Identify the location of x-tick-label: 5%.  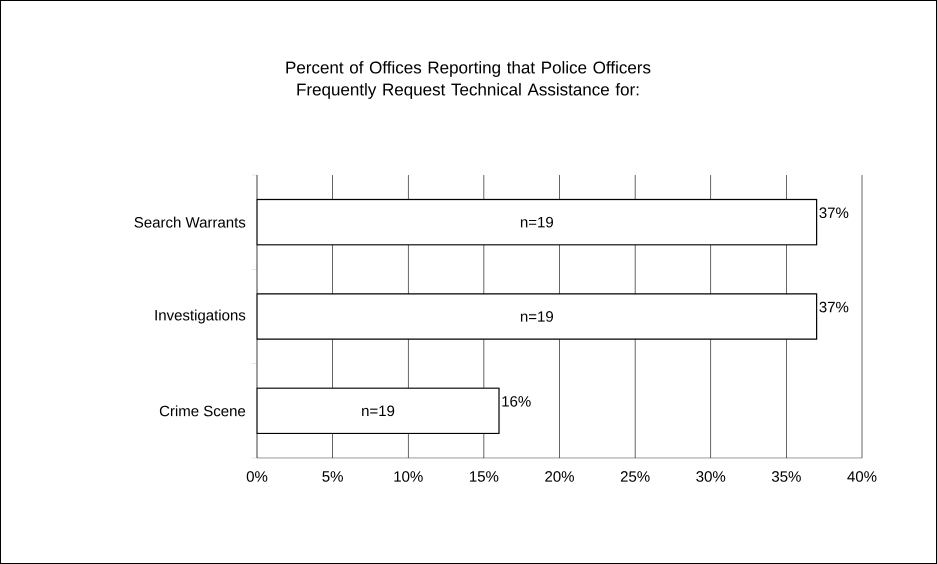
(332, 476).